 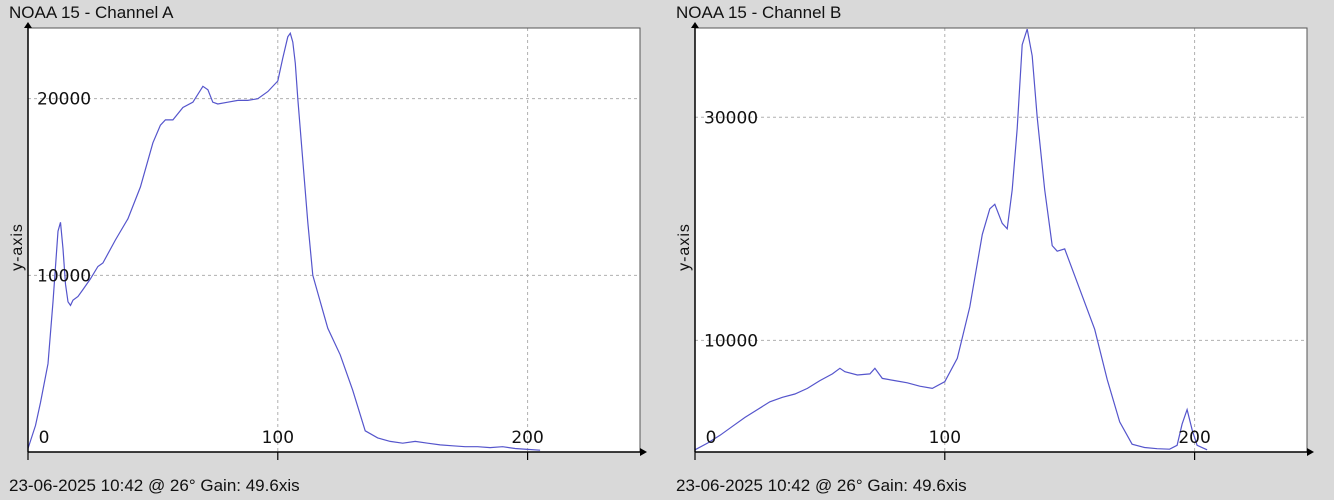 I want to click on y-tick-label: 20000, so click(x=64, y=100).